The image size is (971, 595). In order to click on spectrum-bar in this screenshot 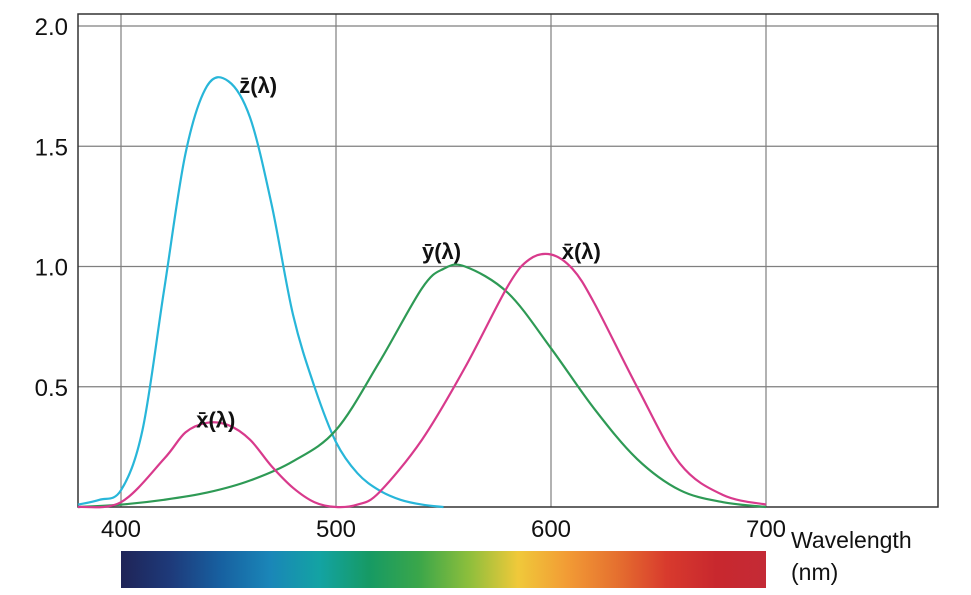, I will do `click(443, 569)`.